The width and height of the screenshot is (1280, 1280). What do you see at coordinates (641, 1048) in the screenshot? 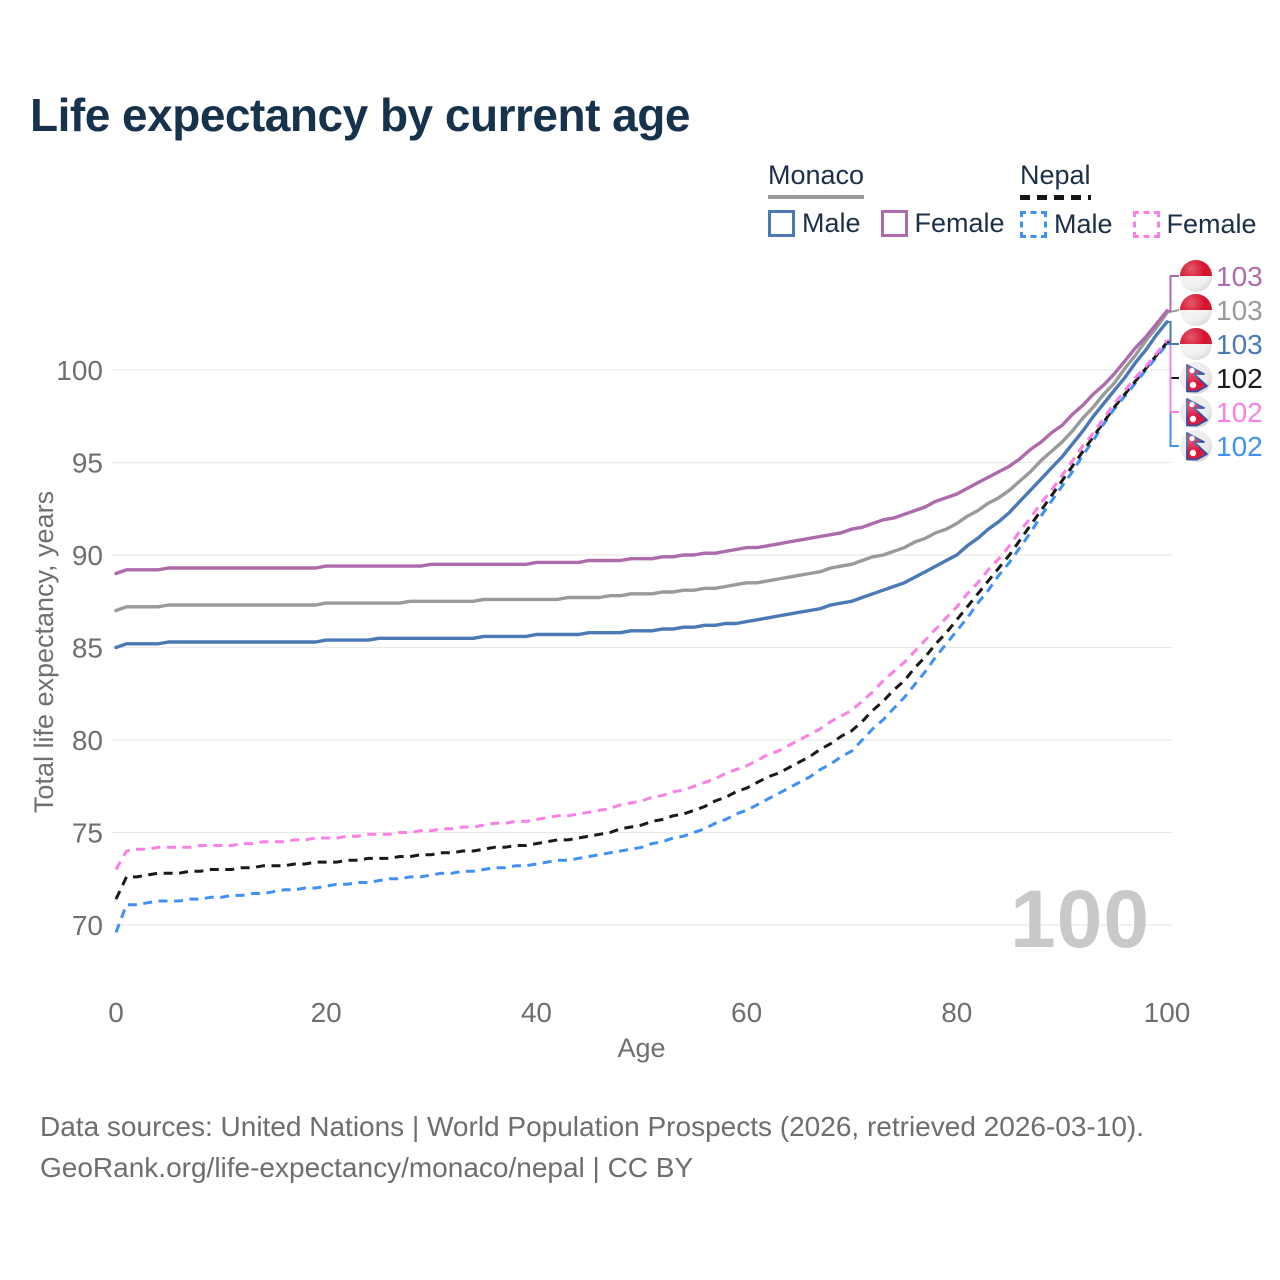
I see `x-axis-title: Age` at bounding box center [641, 1048].